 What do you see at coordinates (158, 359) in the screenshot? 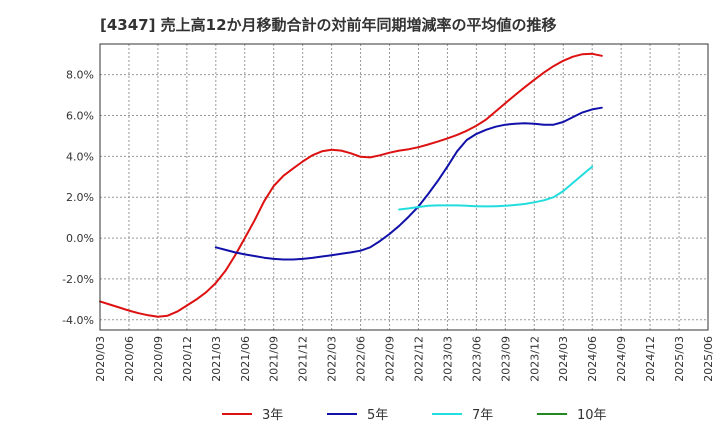
I see `x-tick-label: 2020/09` at bounding box center [158, 359].